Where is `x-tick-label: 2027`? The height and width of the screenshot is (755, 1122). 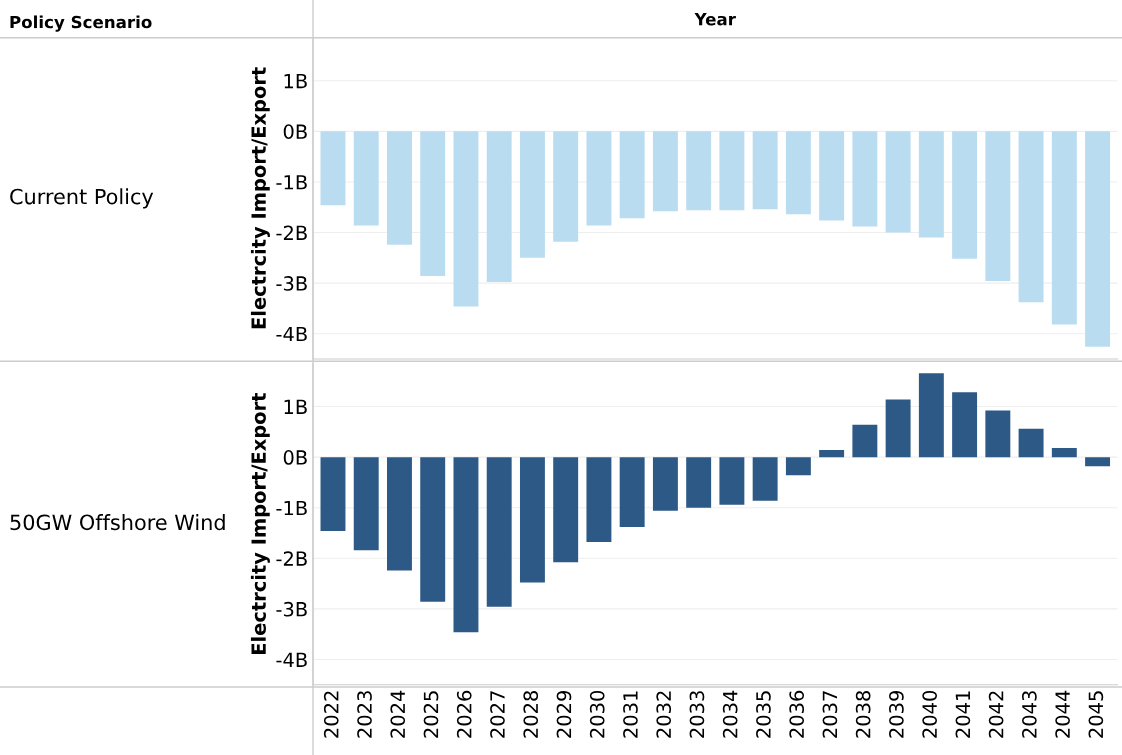
x-tick-label: 2027 is located at coordinates (497, 714).